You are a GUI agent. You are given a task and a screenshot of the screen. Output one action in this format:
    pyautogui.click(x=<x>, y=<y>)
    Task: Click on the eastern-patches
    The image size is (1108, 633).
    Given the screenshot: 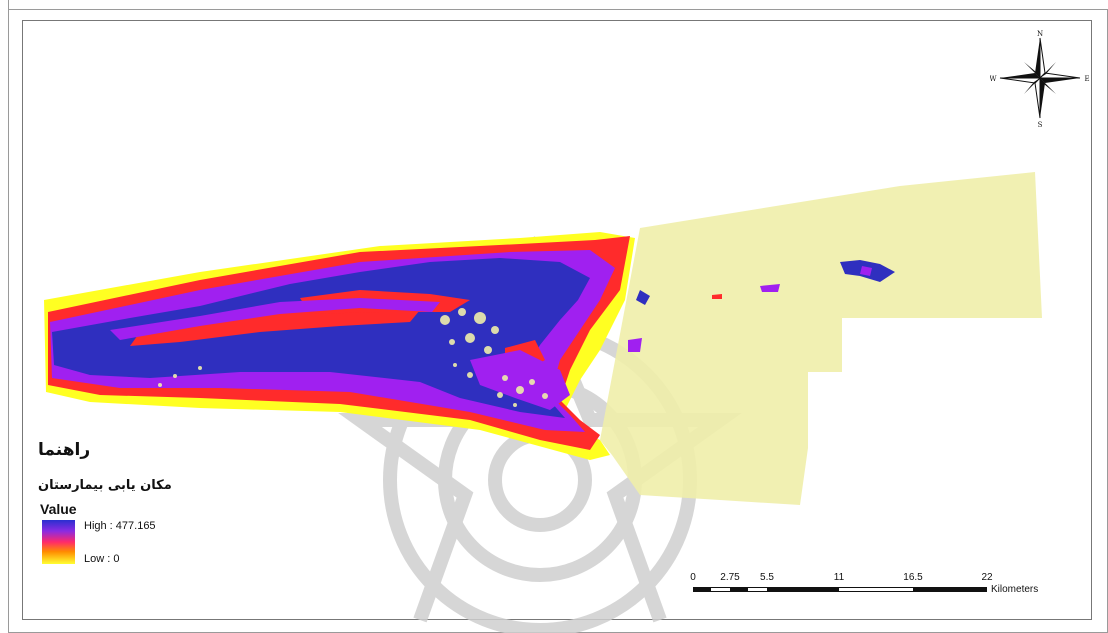 What is the action you would take?
    pyautogui.click(x=761, y=306)
    